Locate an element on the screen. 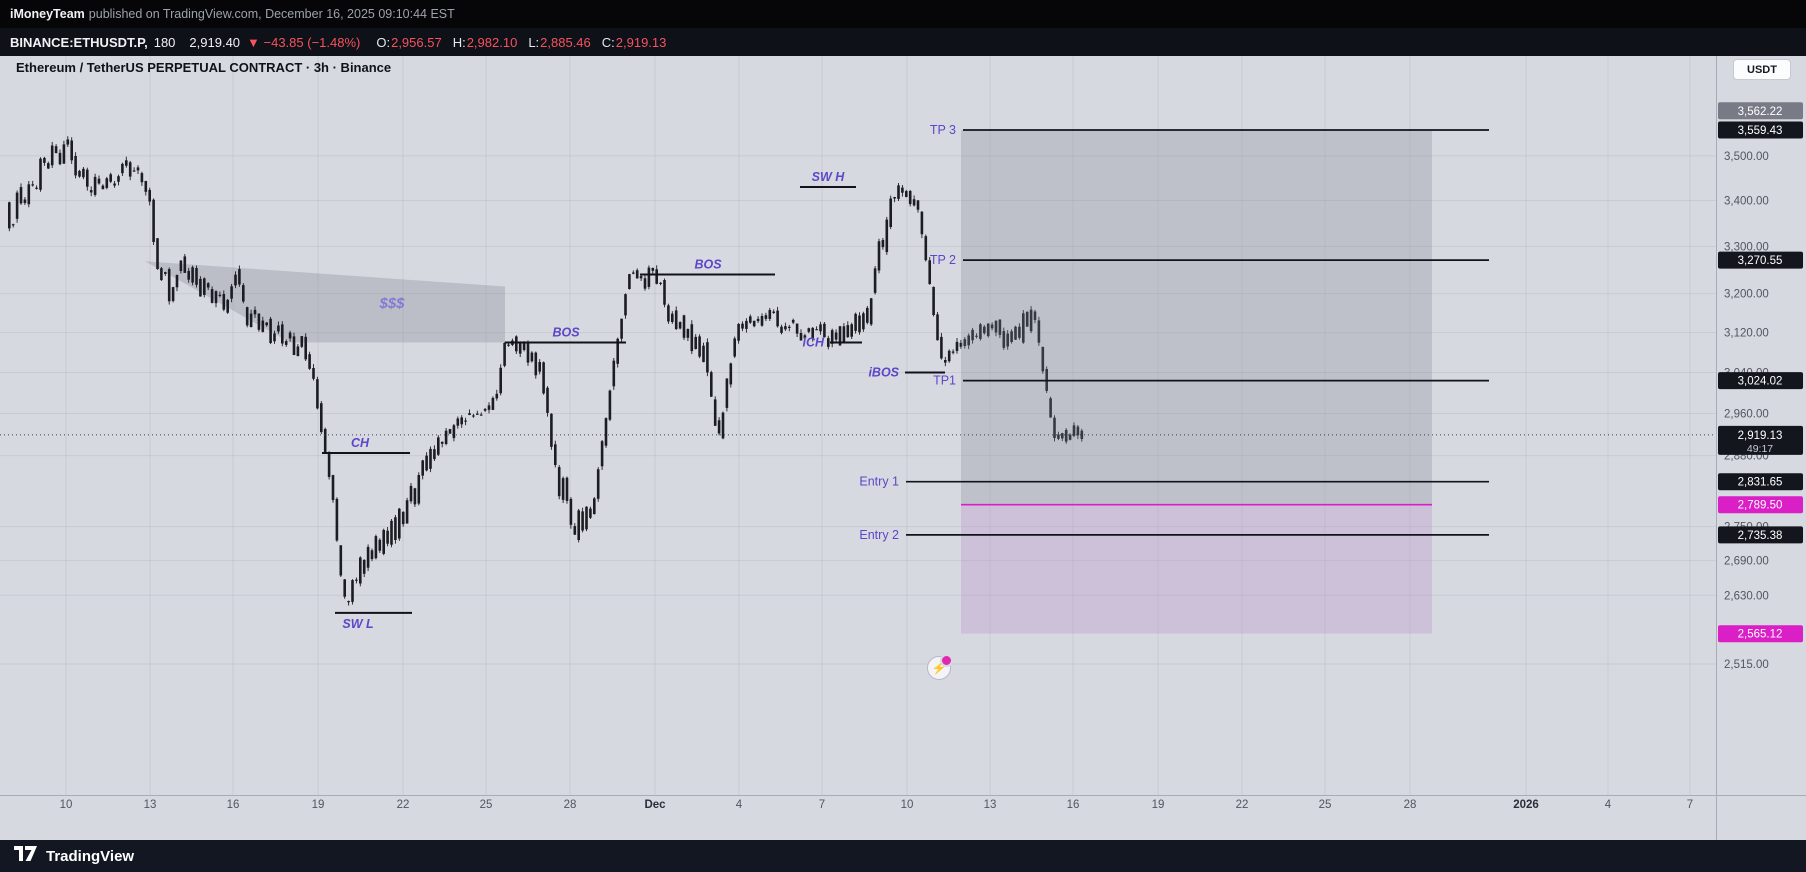  badge-price: 2,919.13 is located at coordinates (1760, 436).